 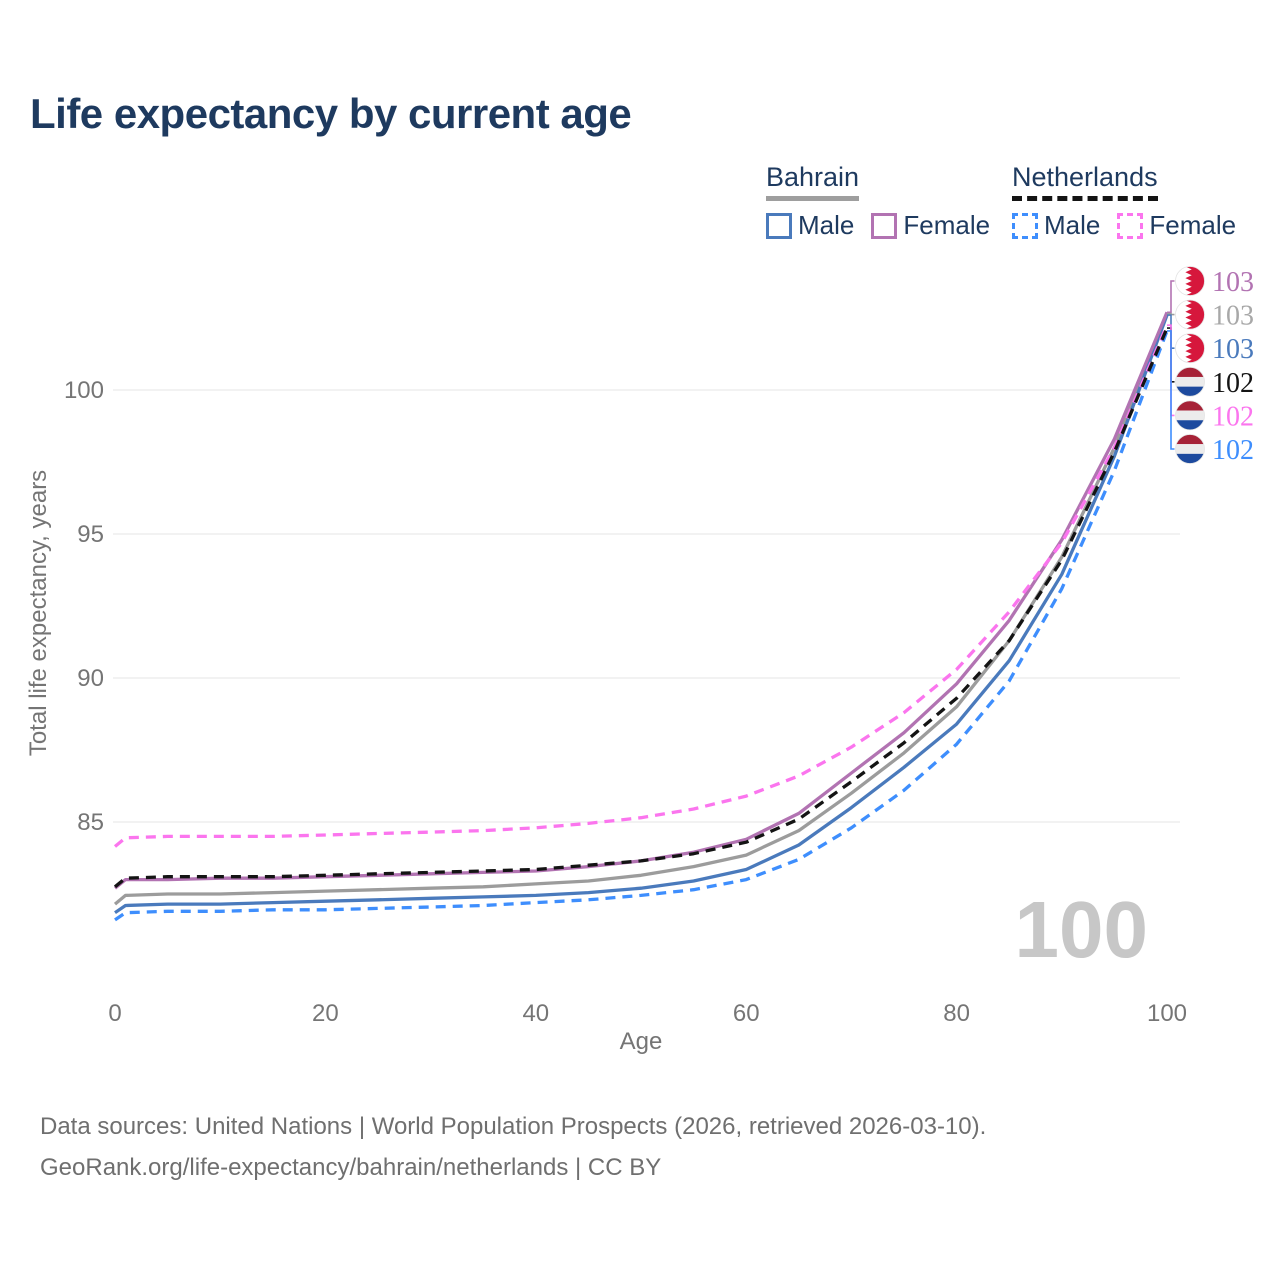 I want to click on x-tick-label: 20, so click(x=325, y=1013).